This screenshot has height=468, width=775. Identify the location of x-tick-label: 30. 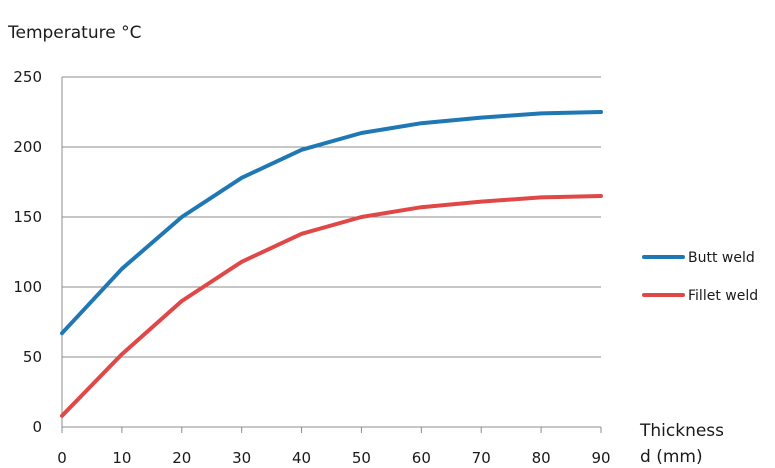
(241, 458).